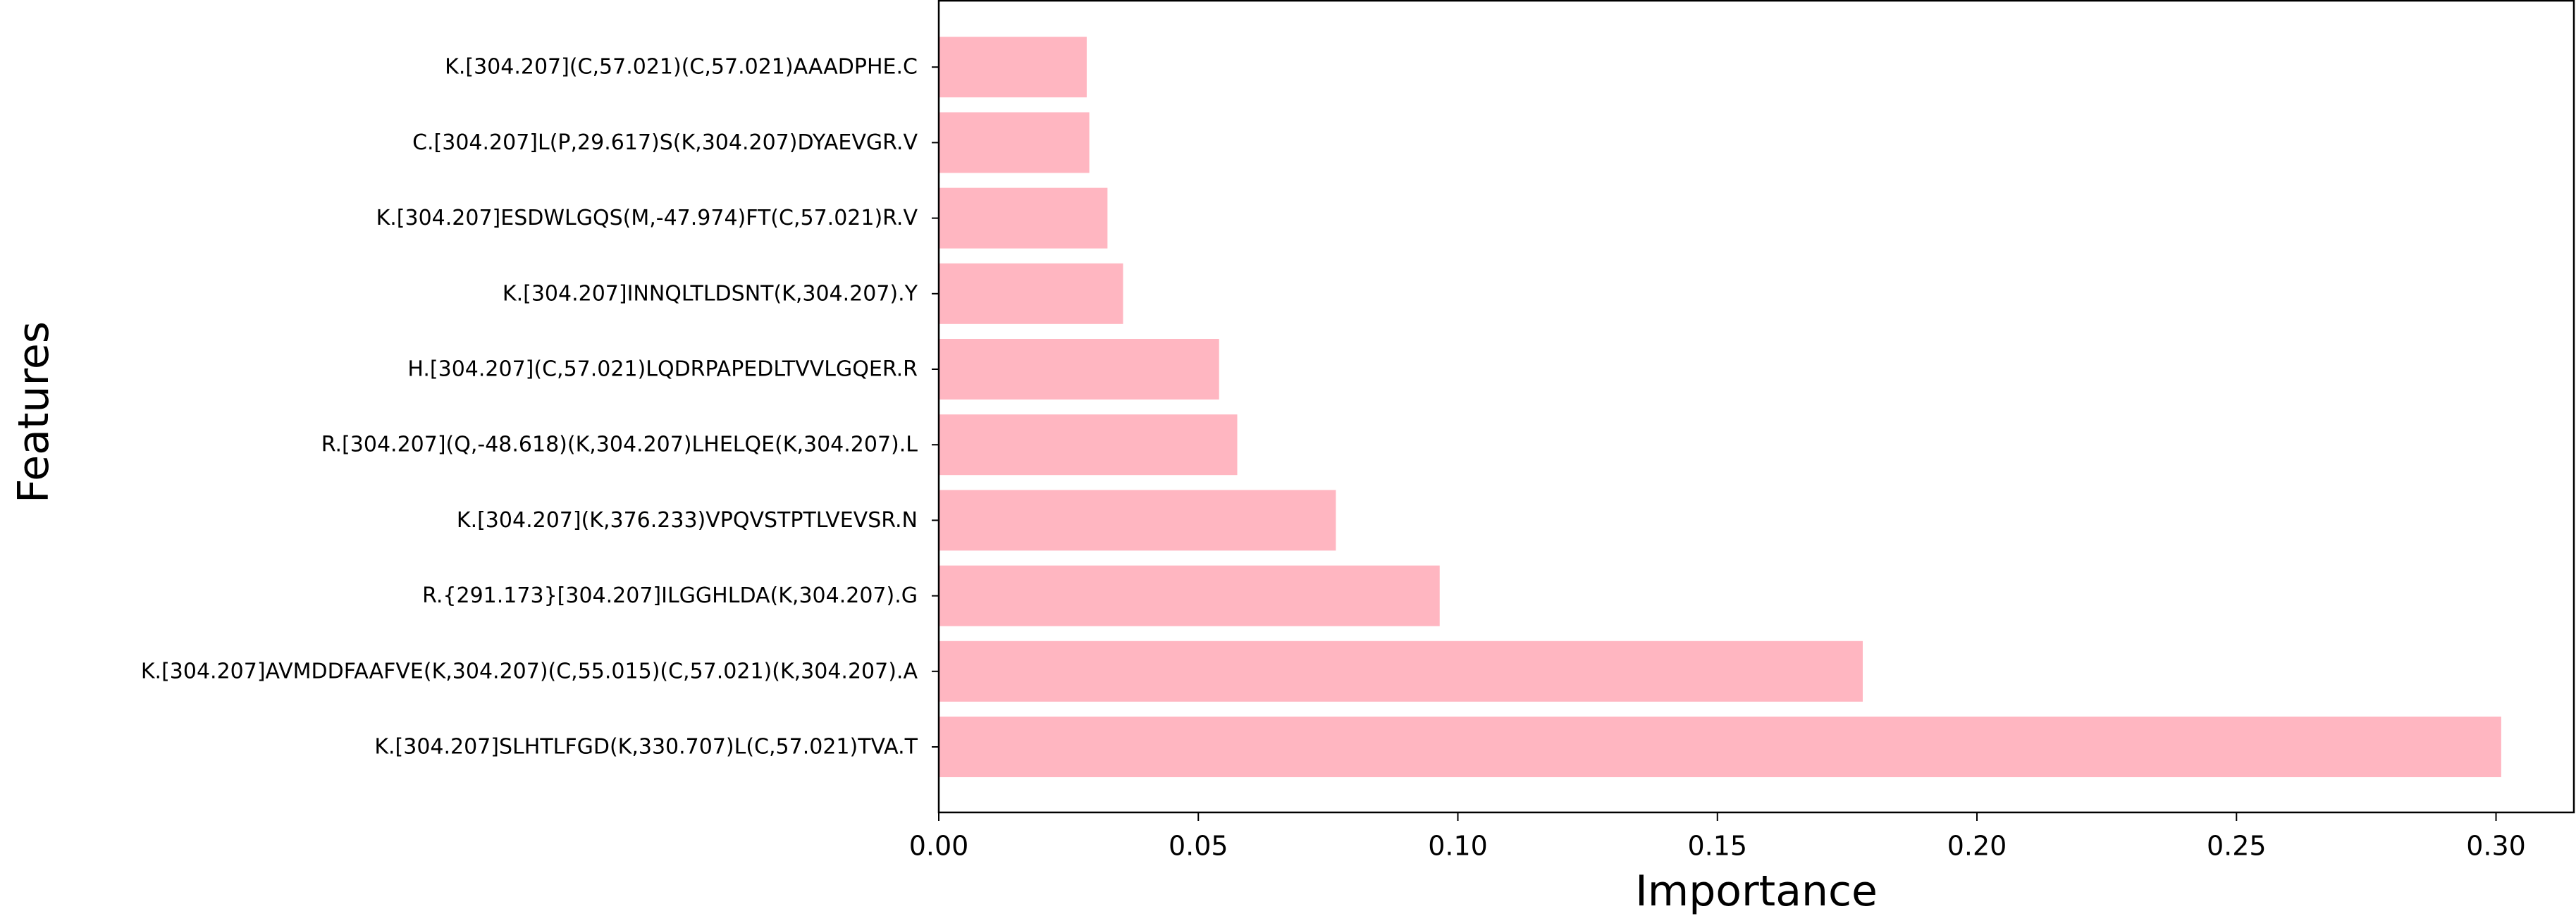 Image resolution: width=2576 pixels, height=916 pixels. Describe the element at coordinates (711, 294) in the screenshot. I see `category-label-6: K.[304.207]INNQLTLDSNT(K,304.207).Y` at that location.